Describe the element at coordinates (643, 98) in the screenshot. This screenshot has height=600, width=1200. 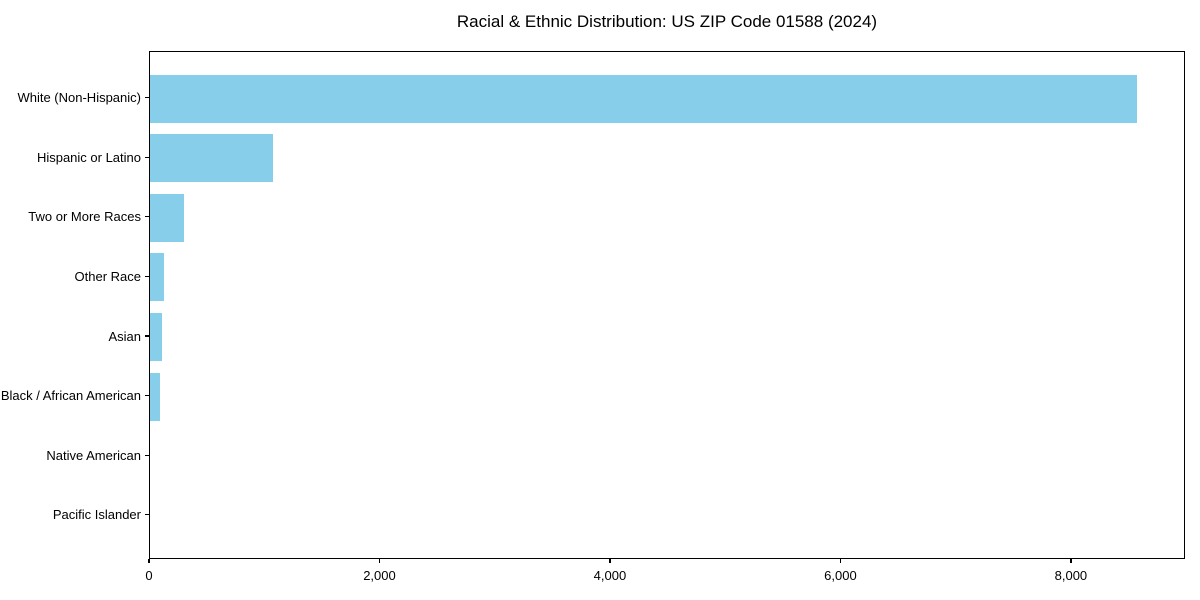
I see `bar-white-non-hispanic` at that location.